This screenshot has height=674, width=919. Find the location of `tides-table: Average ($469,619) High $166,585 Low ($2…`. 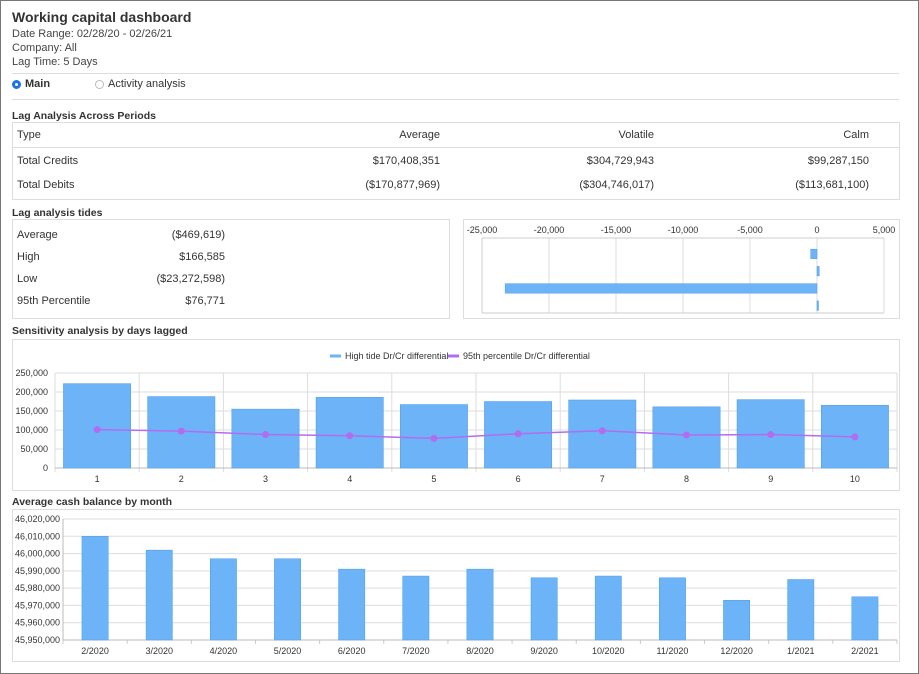

tides-table: Average ($469,619) High $166,585 Low ($2… is located at coordinates (231, 269).